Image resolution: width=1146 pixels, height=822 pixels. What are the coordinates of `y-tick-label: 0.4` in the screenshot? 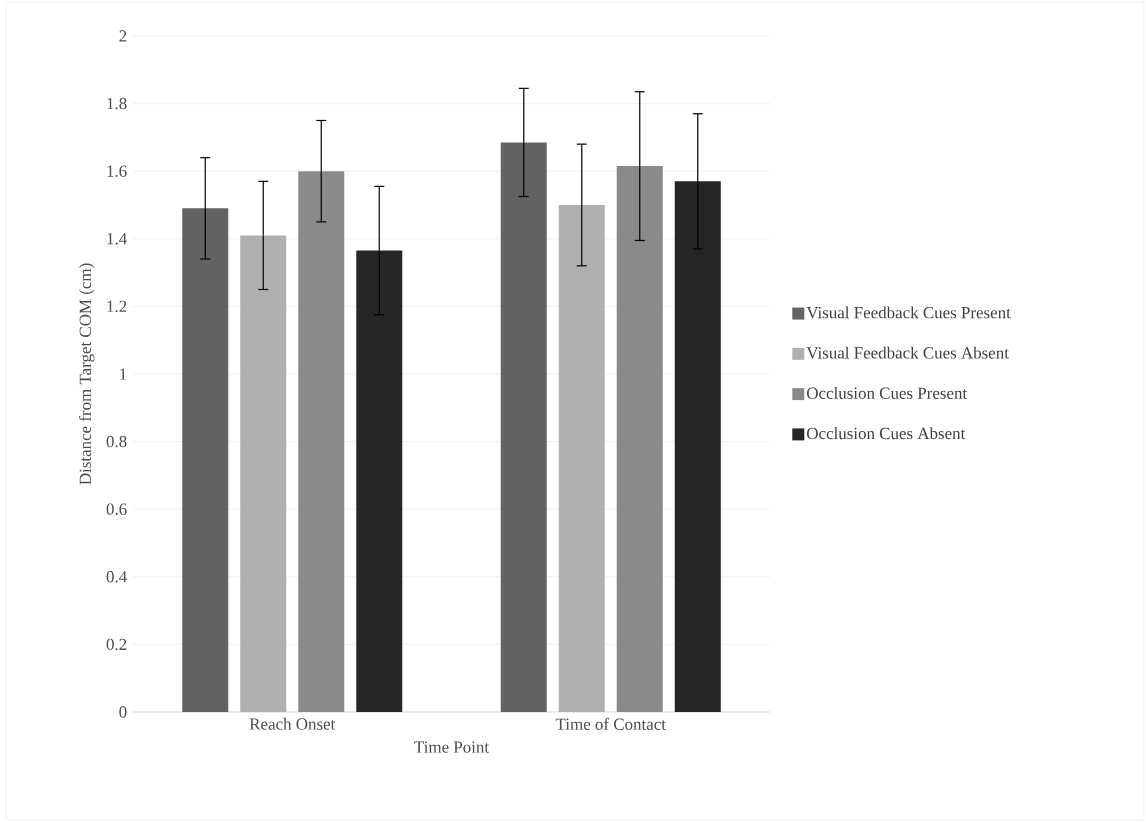 It's located at (116, 577).